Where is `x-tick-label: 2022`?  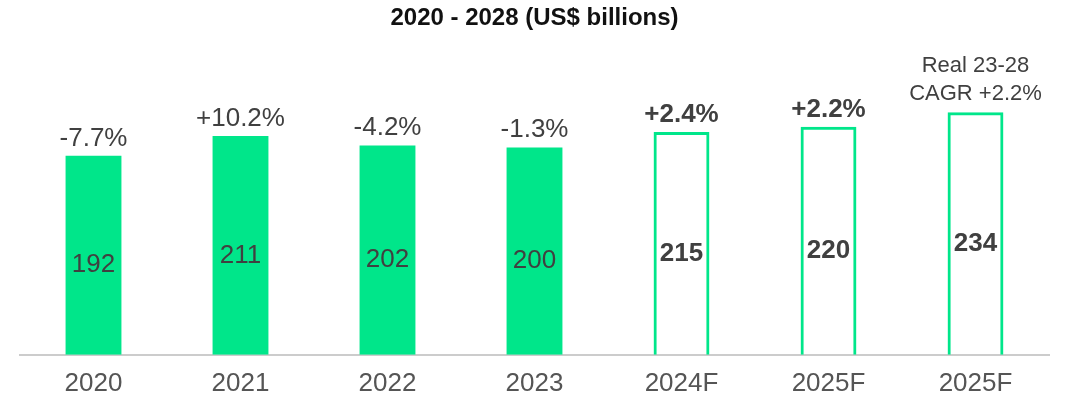 x-tick-label: 2022 is located at coordinates (387, 381).